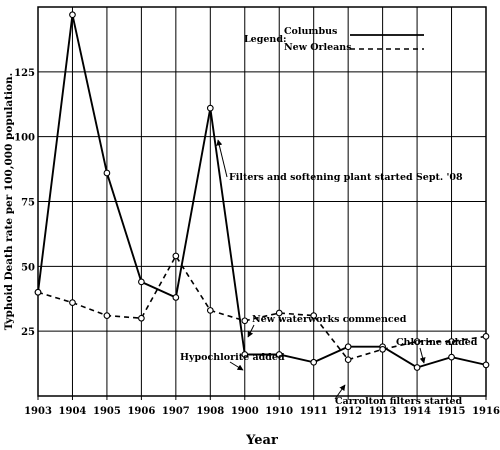 The image size is (500, 450). I want to click on x-tick-label: 1906, so click(141, 411).